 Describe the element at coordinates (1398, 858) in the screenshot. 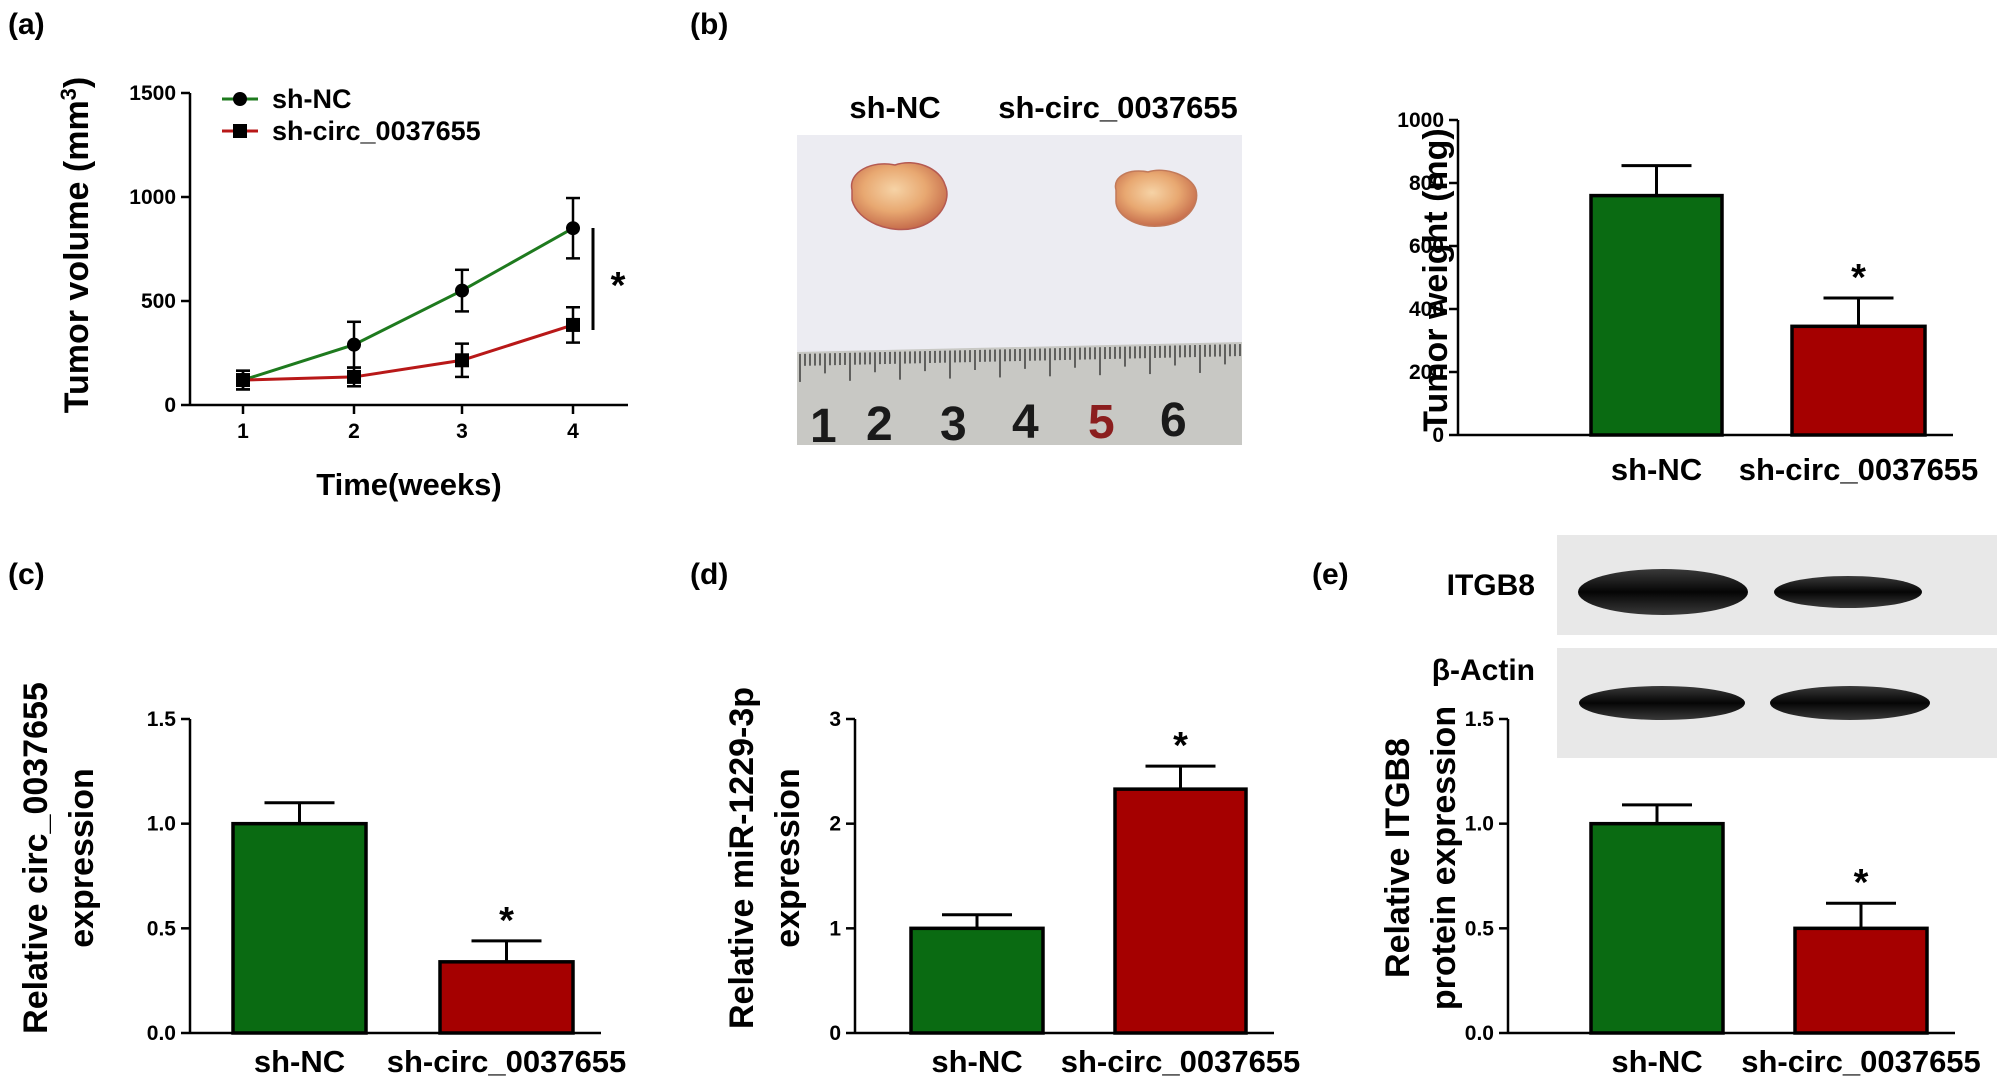

I see `y-axis-label: Relative ITGB8` at that location.